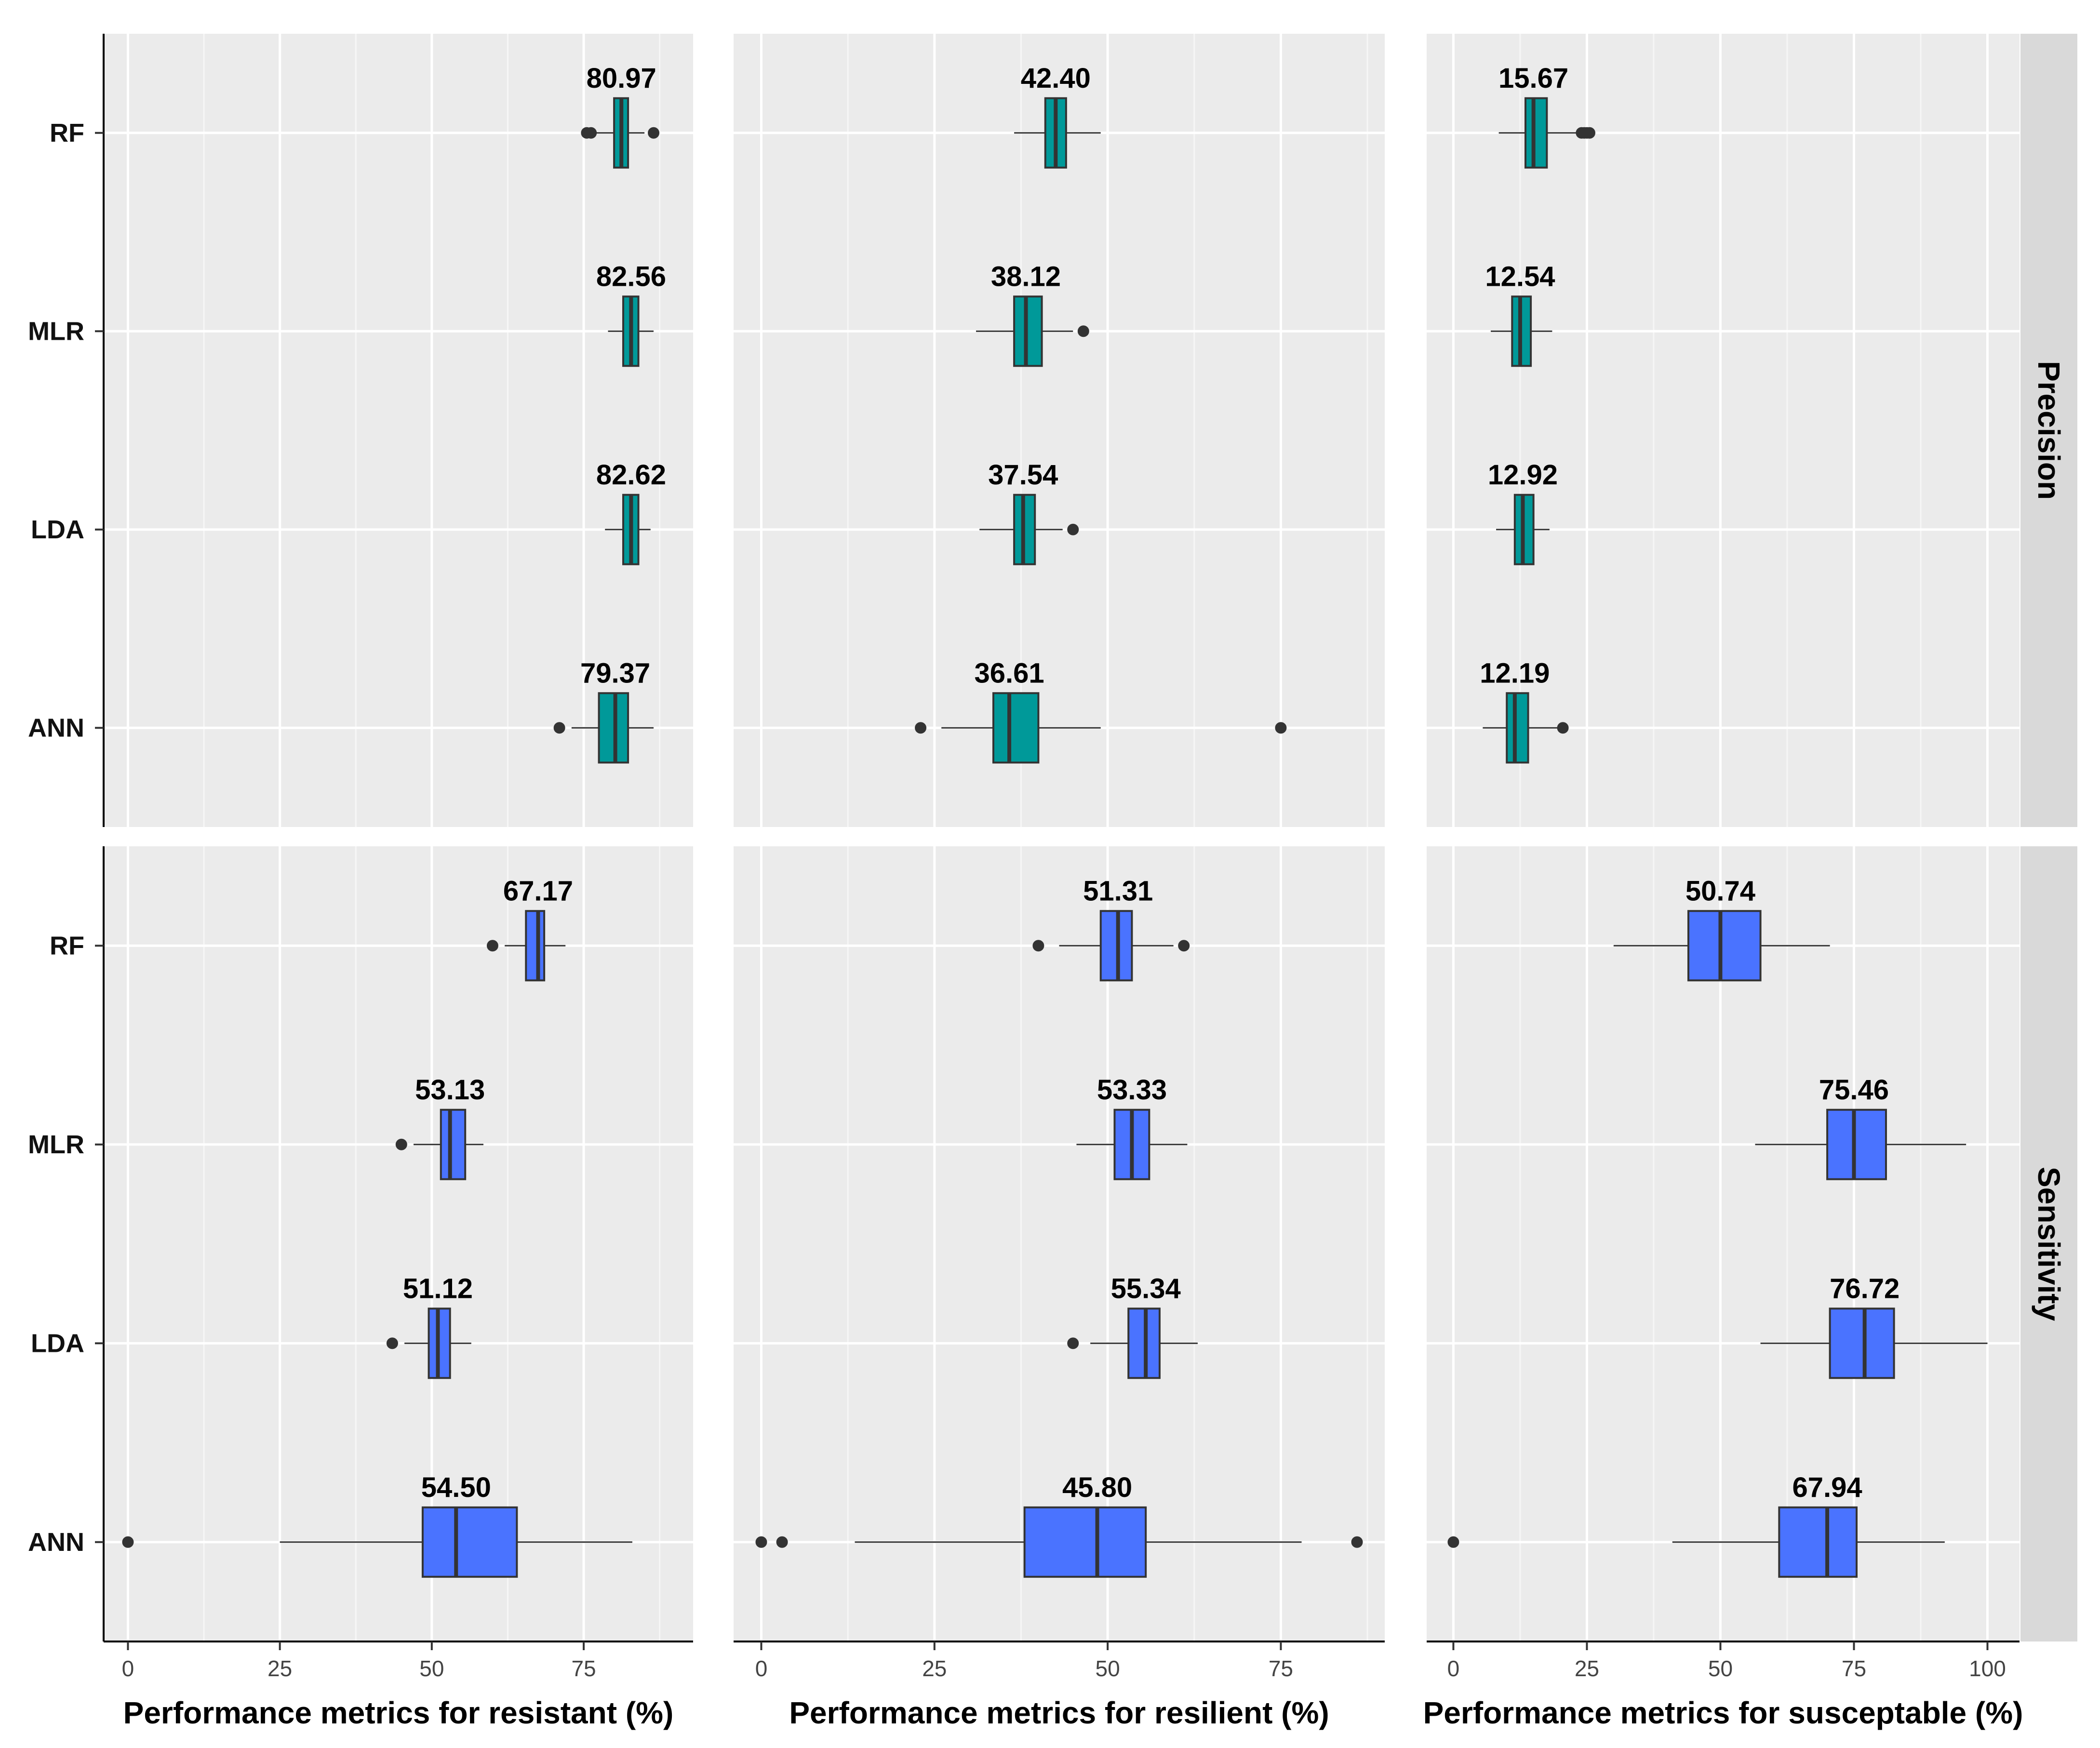  Describe the element at coordinates (1132, 1326) in the screenshot. I see `box-lda: 55.34` at that location.